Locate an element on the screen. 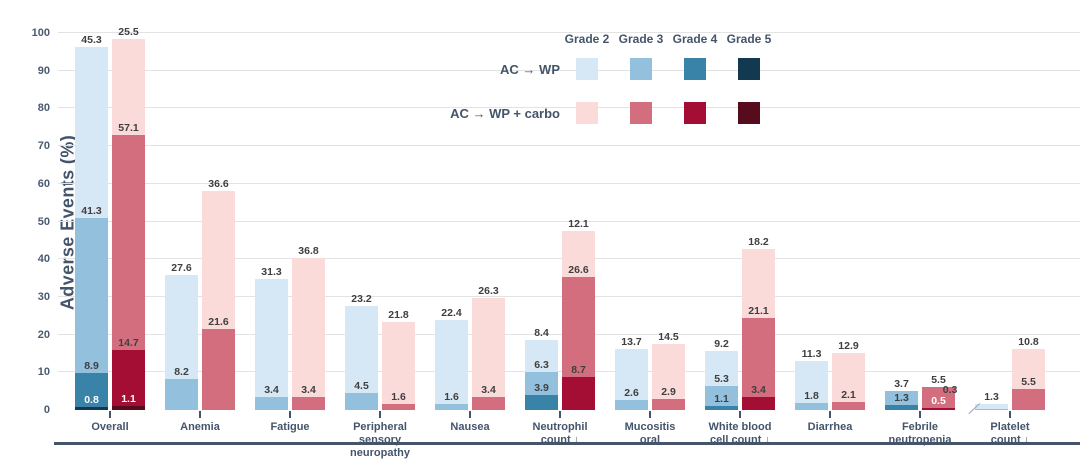  value-label: 21.6 is located at coordinates (218, 321).